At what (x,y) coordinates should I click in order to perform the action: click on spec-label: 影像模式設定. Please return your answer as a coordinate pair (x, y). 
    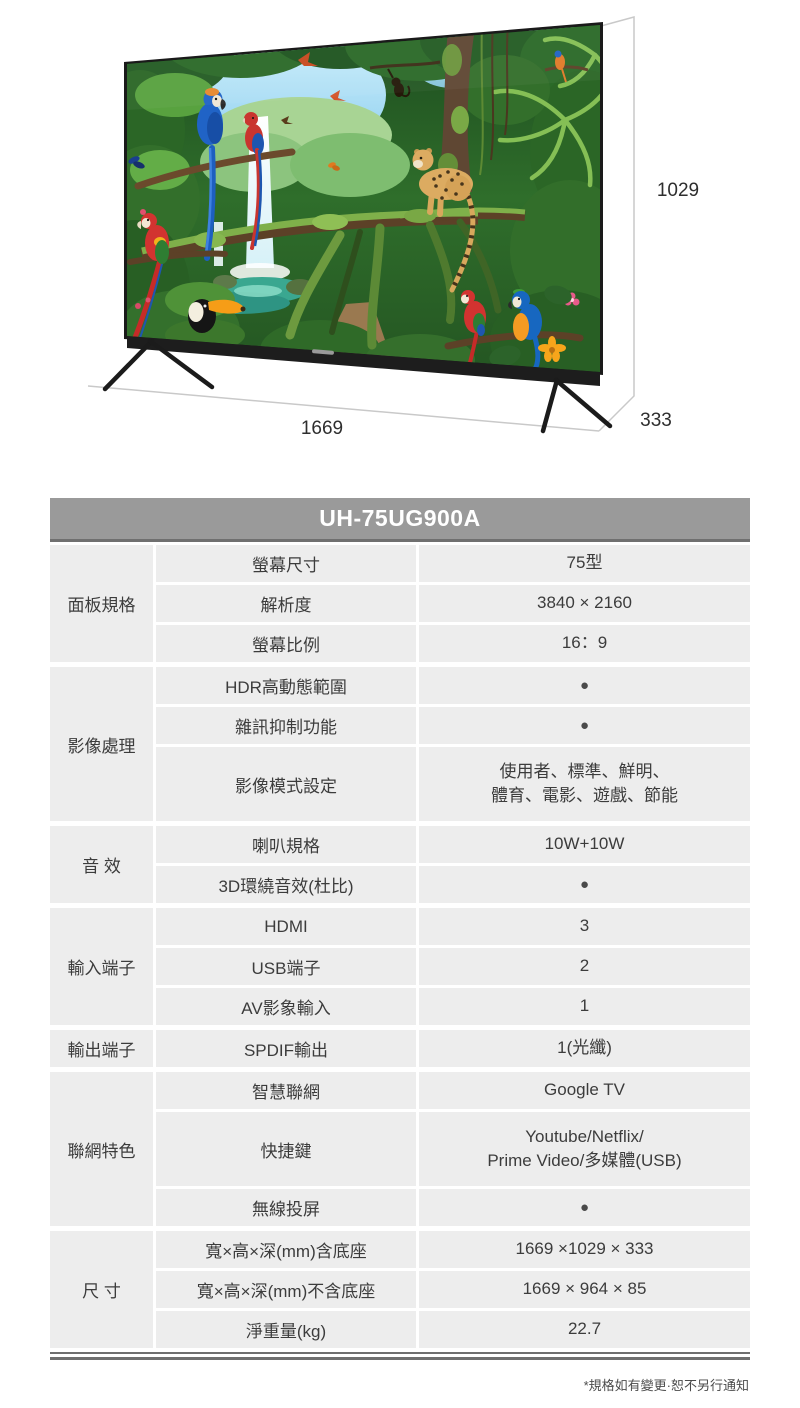
    Looking at the image, I should click on (286, 784).